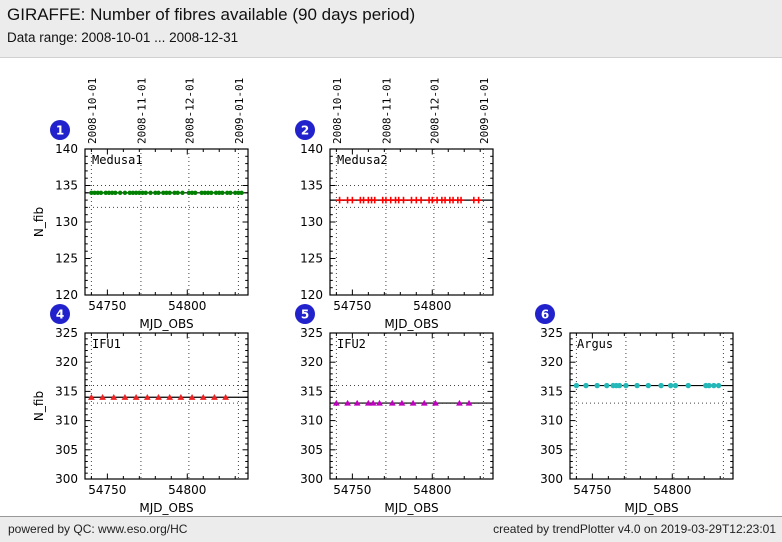 This screenshot has width=782, height=542. What do you see at coordinates (595, 344) in the screenshot?
I see `panel-label: Argus` at bounding box center [595, 344].